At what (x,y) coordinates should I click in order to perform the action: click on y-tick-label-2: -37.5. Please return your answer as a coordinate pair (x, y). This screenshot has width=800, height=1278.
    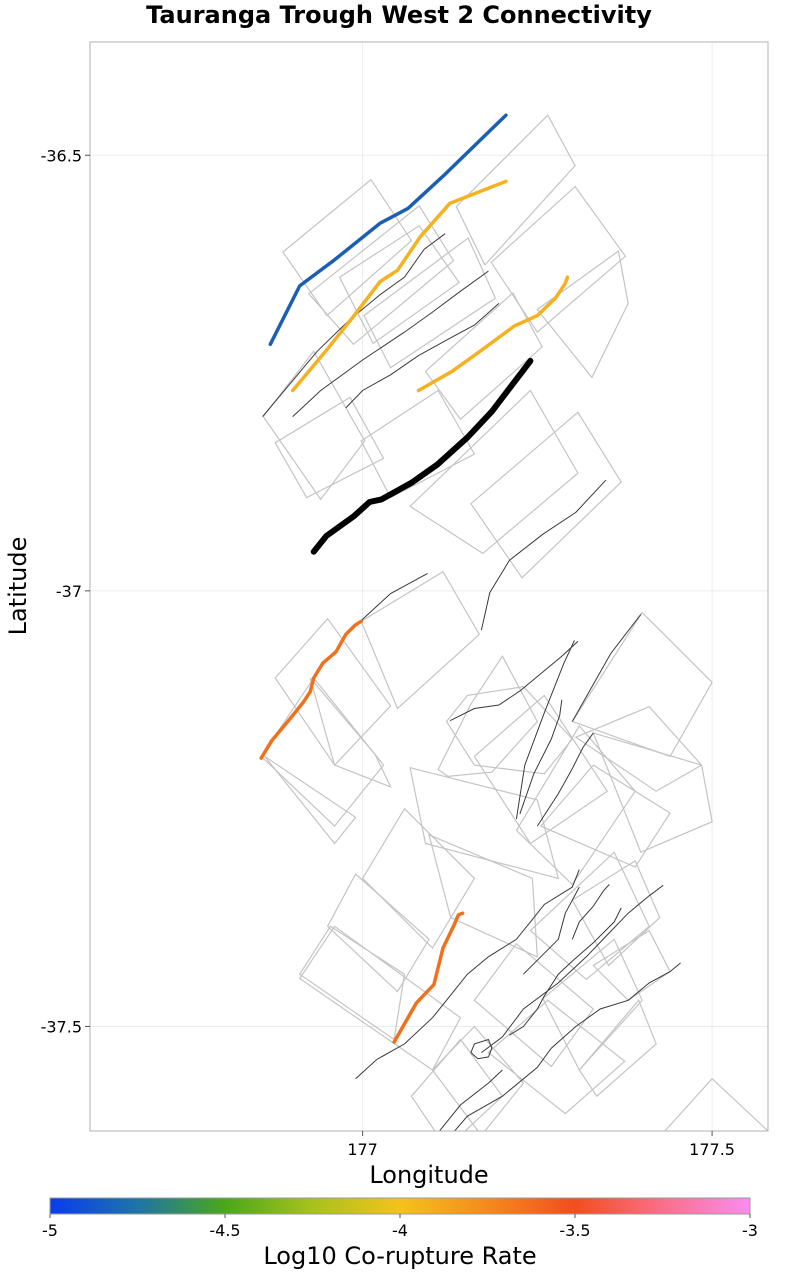
    Looking at the image, I should click on (61, 1026).